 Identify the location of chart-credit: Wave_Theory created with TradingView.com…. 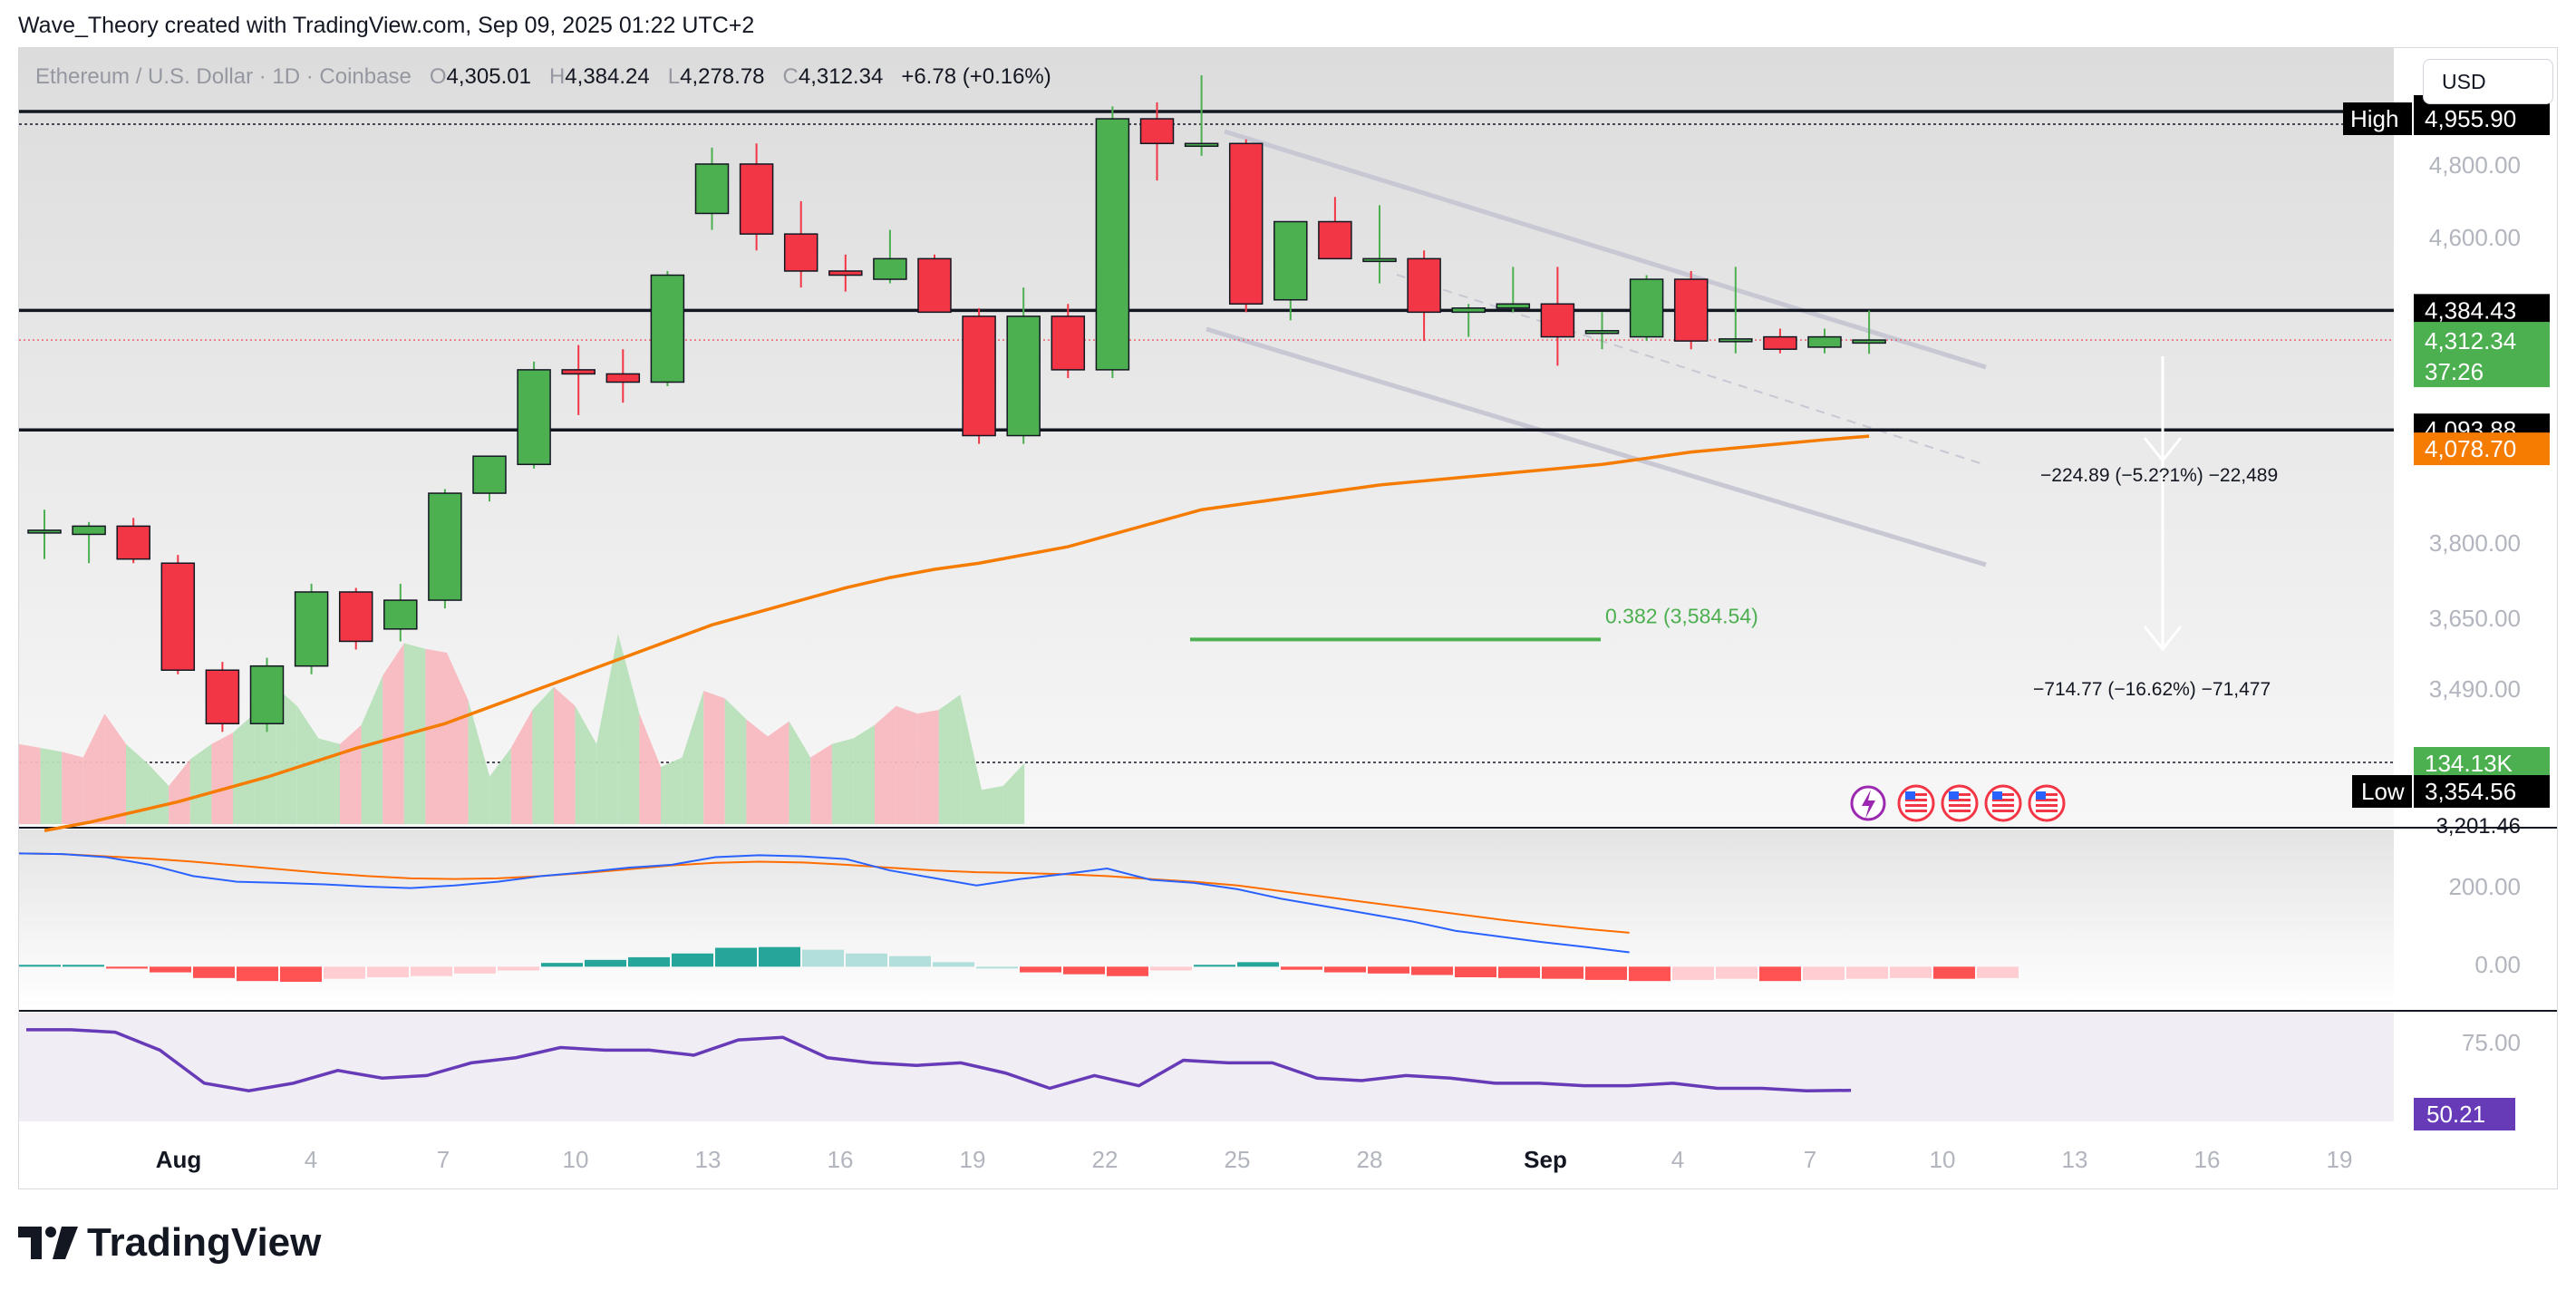
(386, 25).